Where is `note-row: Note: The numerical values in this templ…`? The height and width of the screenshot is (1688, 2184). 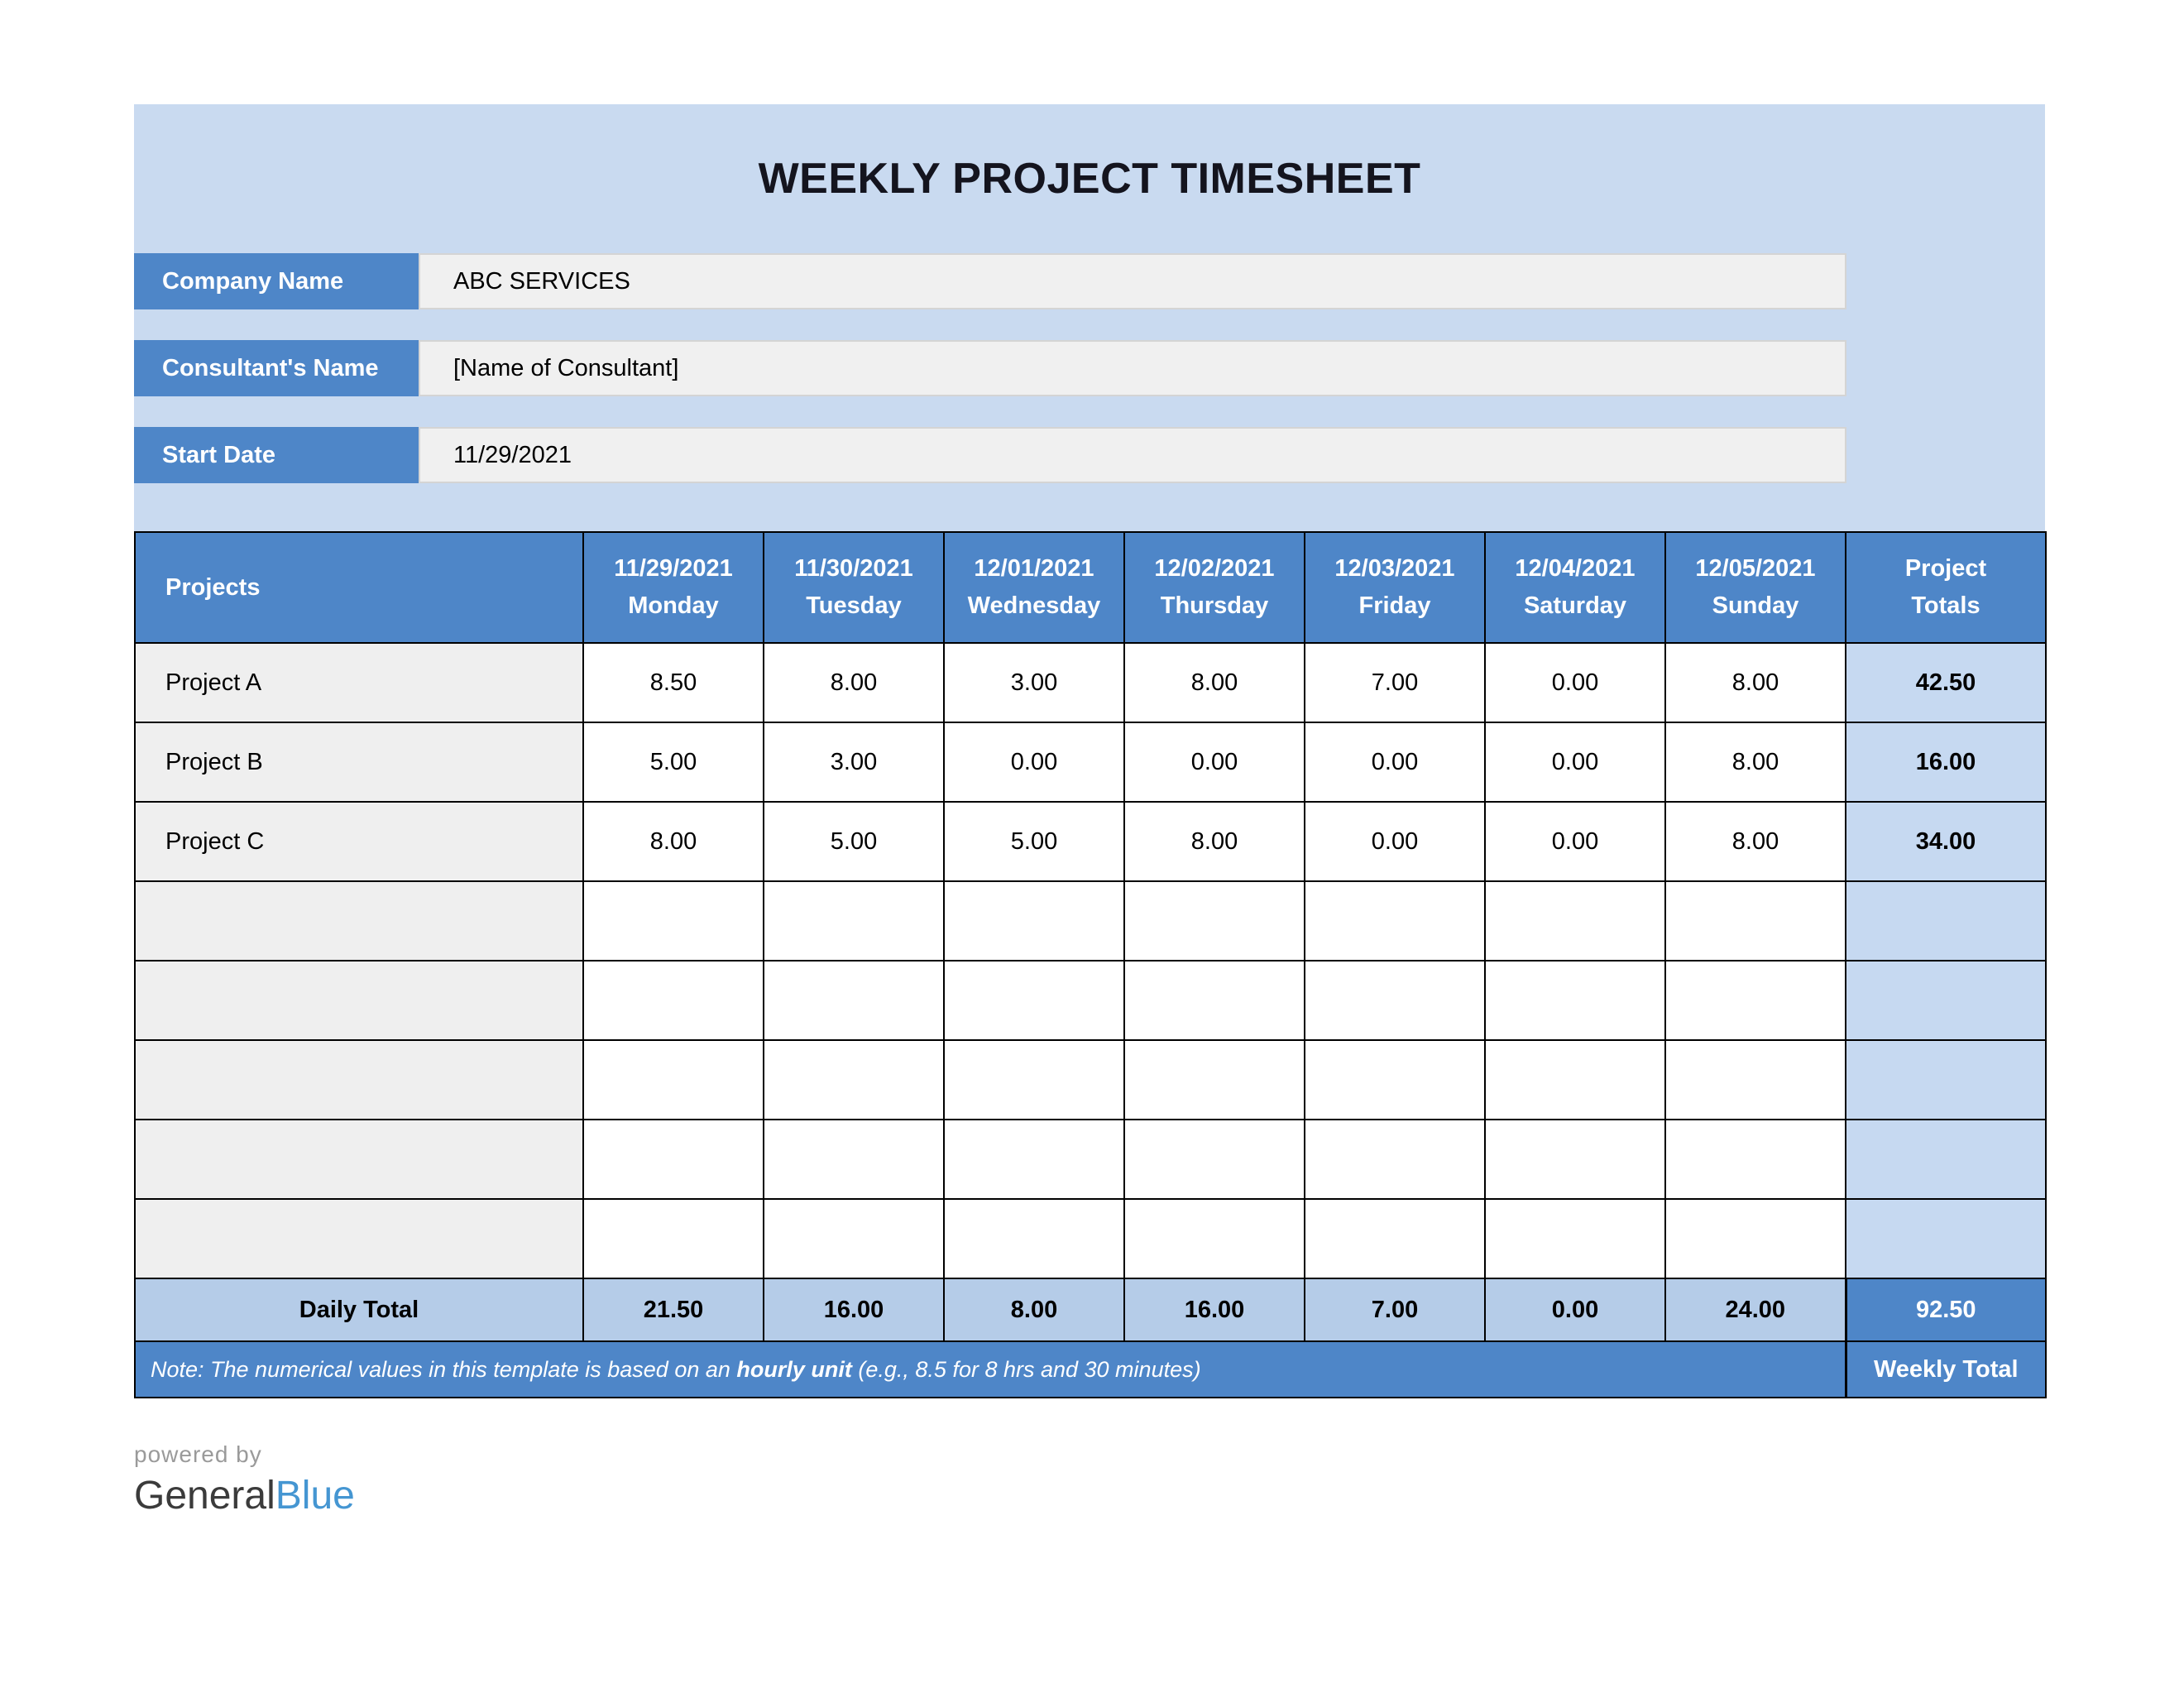
note-row: Note: The numerical values in this templ… is located at coordinates (1090, 1369).